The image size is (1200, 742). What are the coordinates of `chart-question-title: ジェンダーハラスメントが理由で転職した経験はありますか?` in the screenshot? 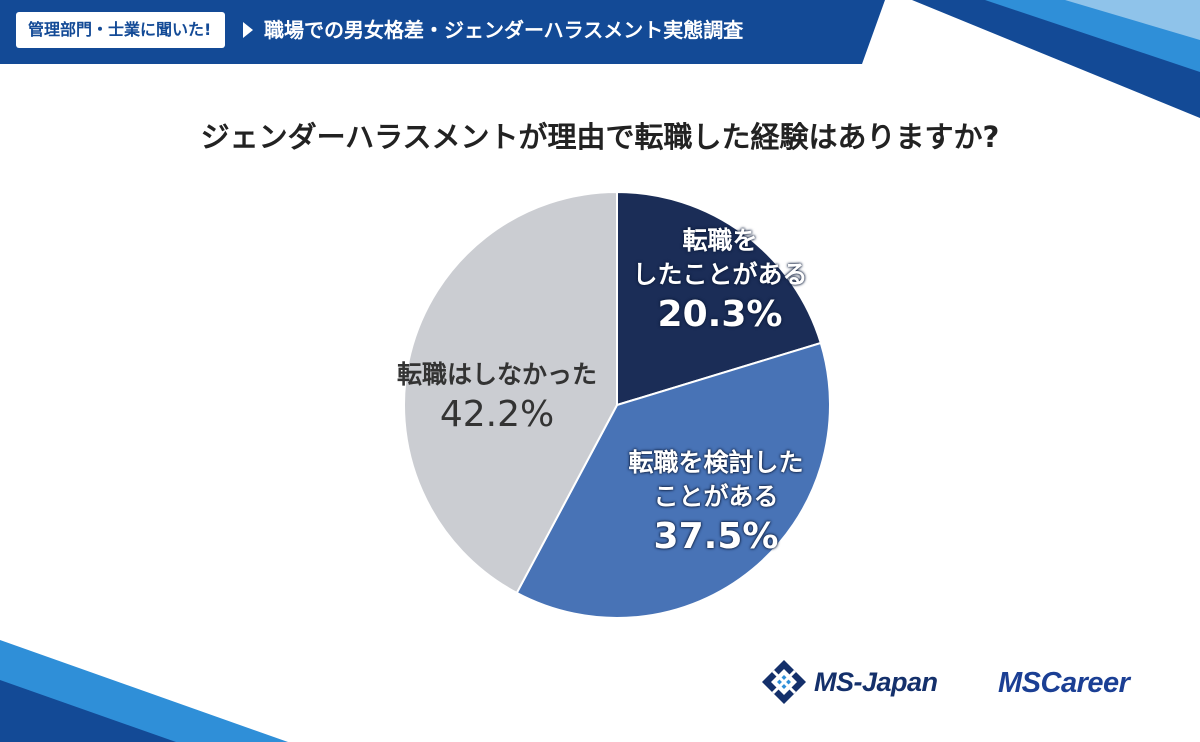 It's located at (600, 137).